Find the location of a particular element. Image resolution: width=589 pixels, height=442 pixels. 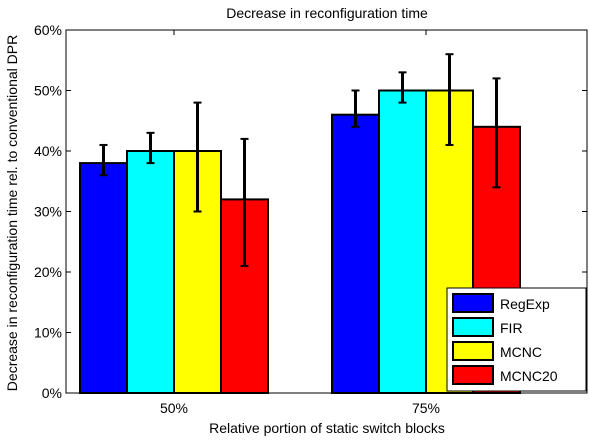

legend-item: RegExp is located at coordinates (501, 303).